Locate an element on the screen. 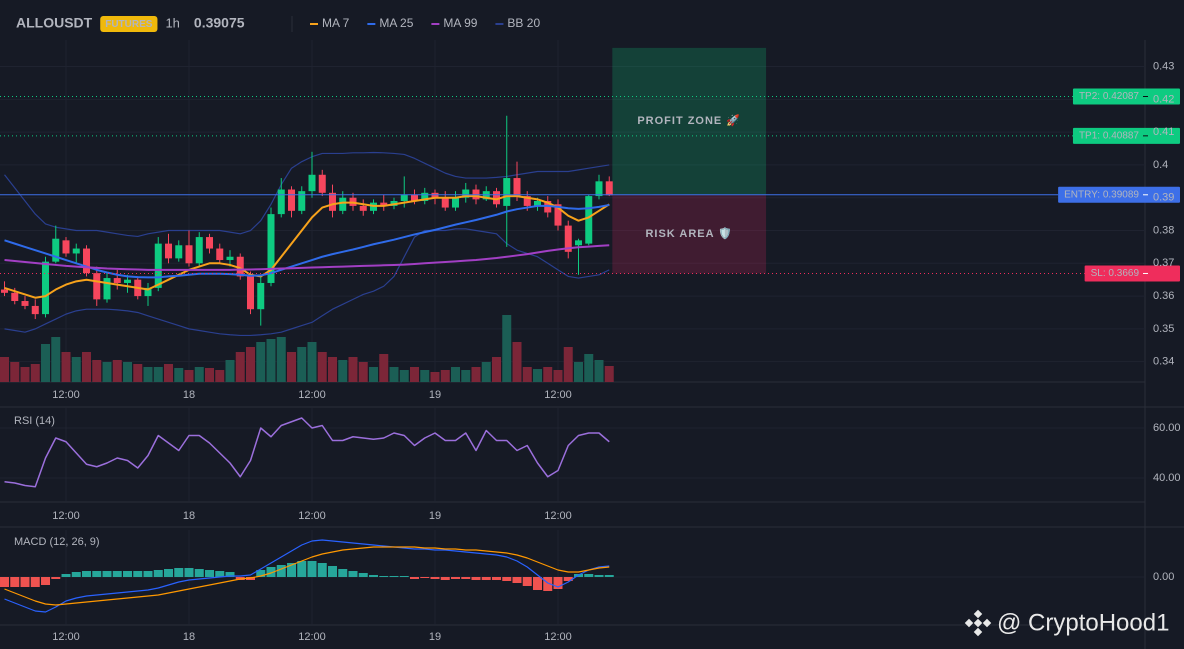 Image resolution: width=1184 pixels, height=649 pixels. symbol: ALLOUSDT is located at coordinates (54, 23).